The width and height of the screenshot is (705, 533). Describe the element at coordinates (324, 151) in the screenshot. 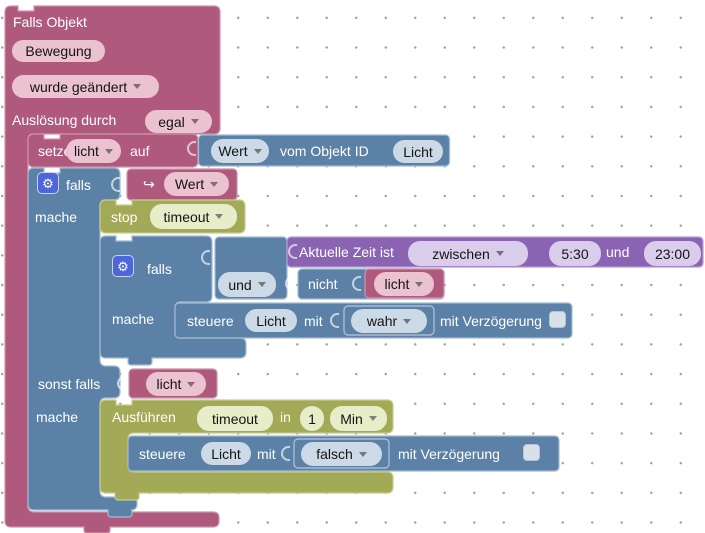

I see `object-id-label: vom Objekt ID` at that location.